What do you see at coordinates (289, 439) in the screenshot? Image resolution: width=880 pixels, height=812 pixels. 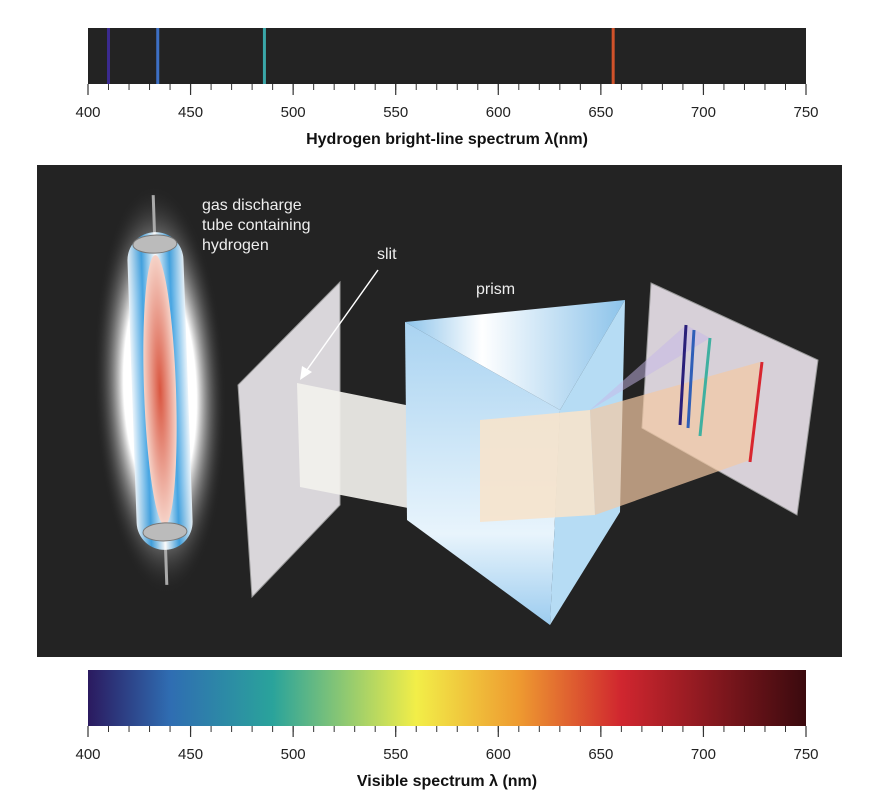 I see `slit-screen` at bounding box center [289, 439].